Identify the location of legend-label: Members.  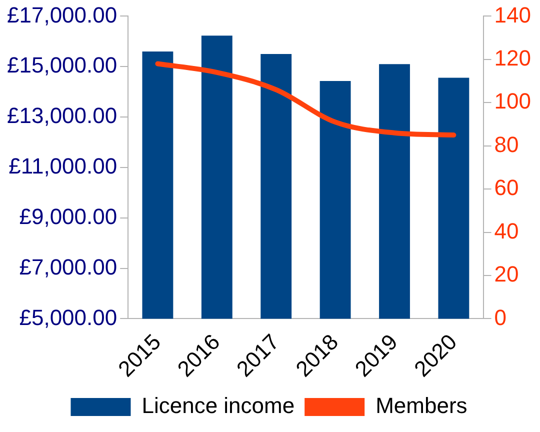
(422, 405).